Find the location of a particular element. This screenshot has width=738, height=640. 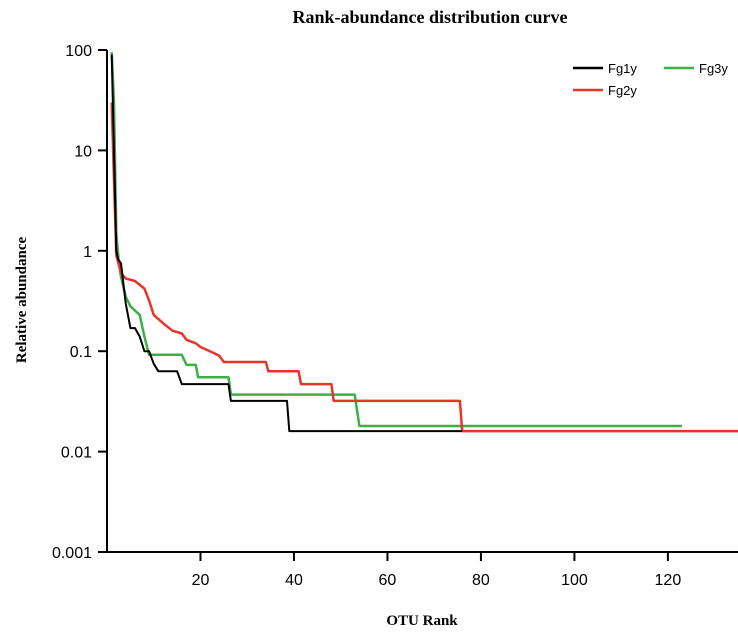

legend: Fg1y Fg2y Fg3y is located at coordinates (650, 79).